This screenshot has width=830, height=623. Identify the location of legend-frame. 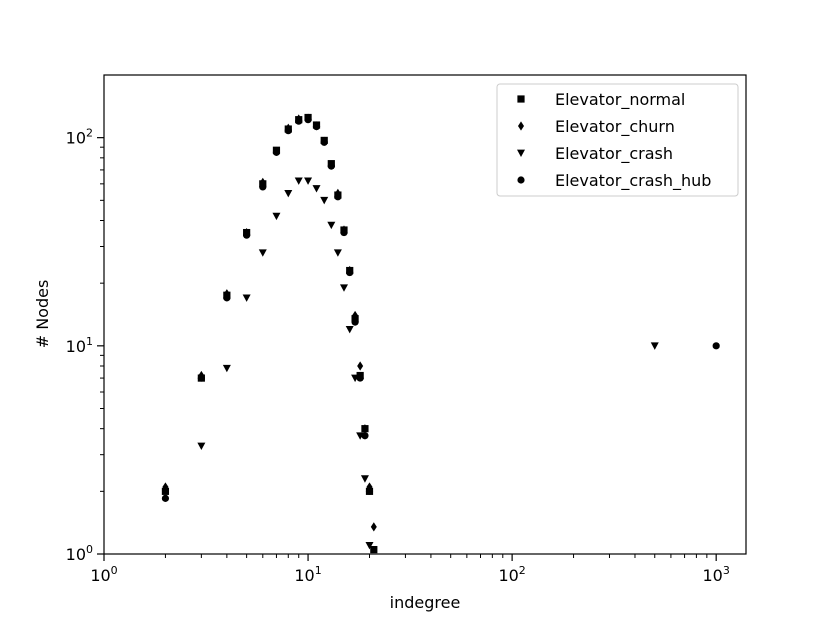
(617, 140).